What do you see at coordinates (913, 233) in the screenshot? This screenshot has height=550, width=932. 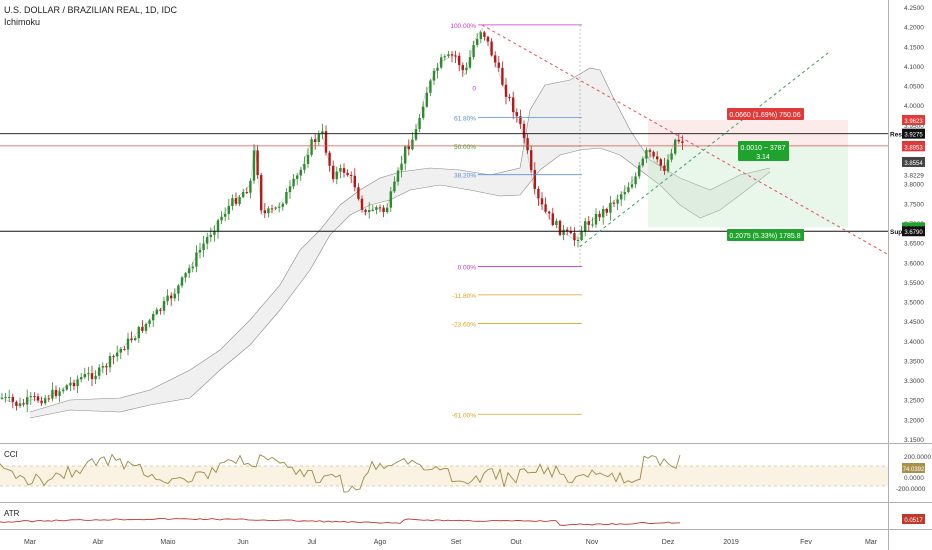 I see `price-axis-tag-value: 3.6790` at bounding box center [913, 233].